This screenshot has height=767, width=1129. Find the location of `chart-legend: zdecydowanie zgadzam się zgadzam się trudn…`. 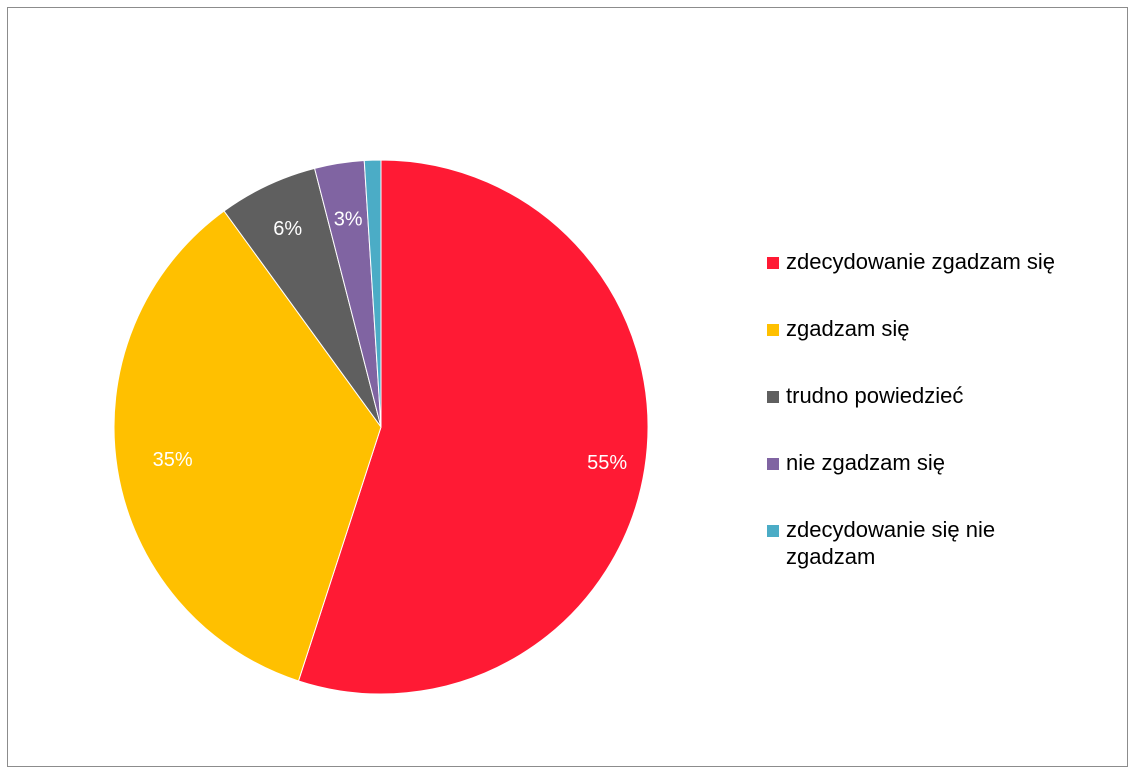

chart-legend: zdecydowanie zgadzam się zgadzam się trudn… is located at coordinates (944, 429).